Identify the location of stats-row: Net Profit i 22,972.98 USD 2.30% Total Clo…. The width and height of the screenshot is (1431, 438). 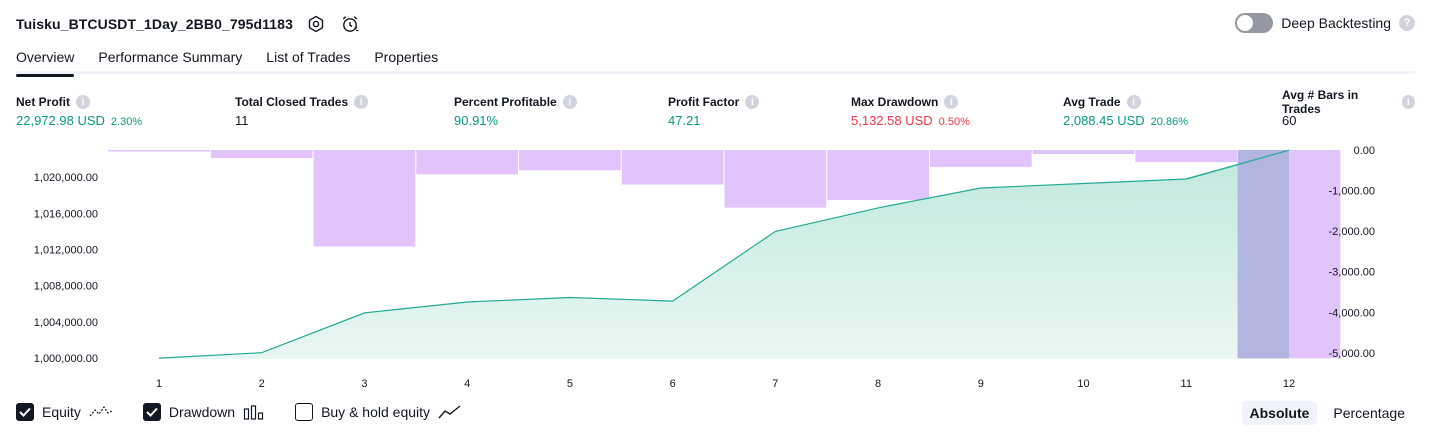
(715, 111).